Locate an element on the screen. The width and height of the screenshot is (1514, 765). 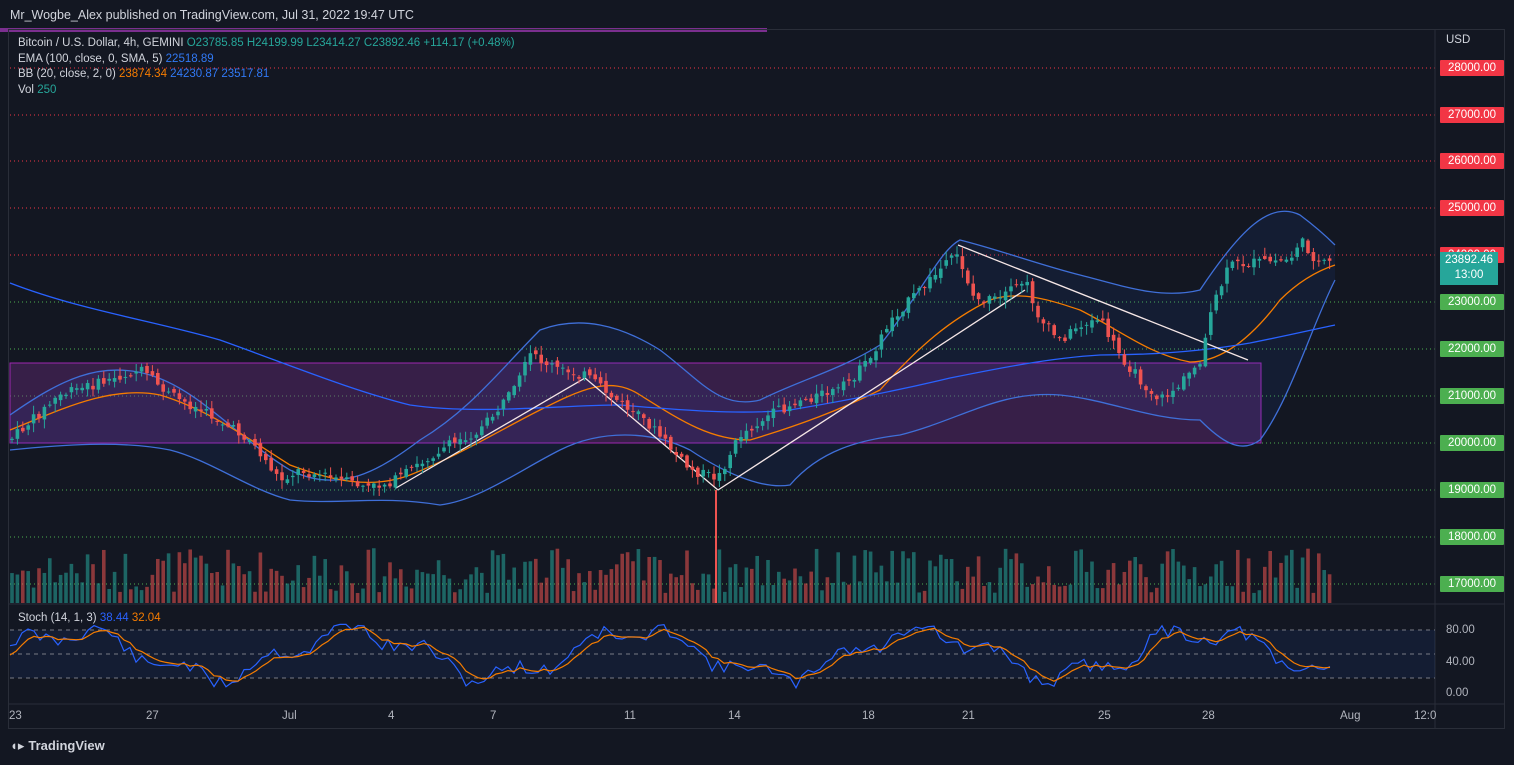
support-zone is located at coordinates (635, 403).